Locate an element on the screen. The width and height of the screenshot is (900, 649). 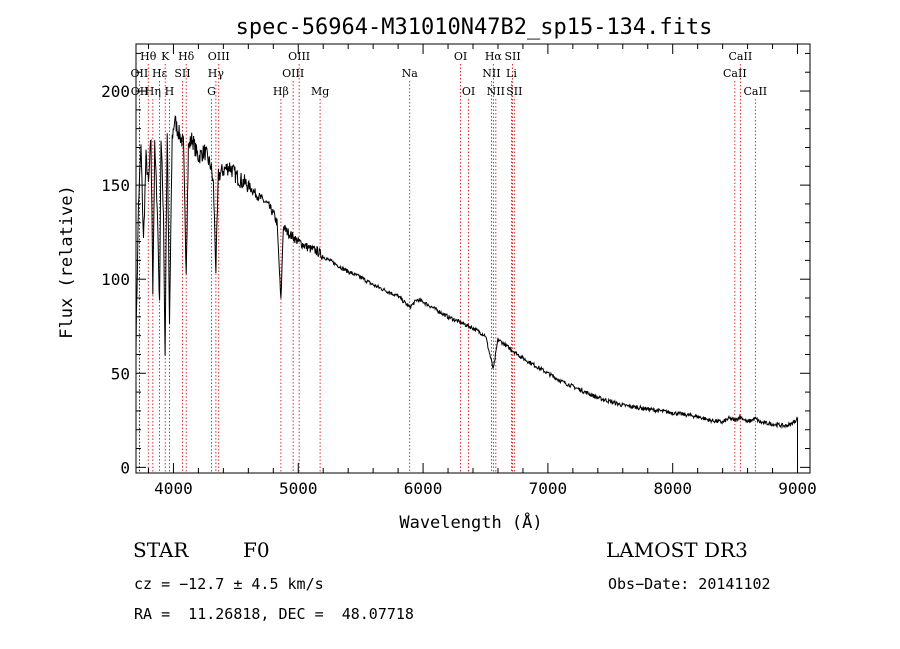
x-tick-label: 5000 is located at coordinates (298, 488).